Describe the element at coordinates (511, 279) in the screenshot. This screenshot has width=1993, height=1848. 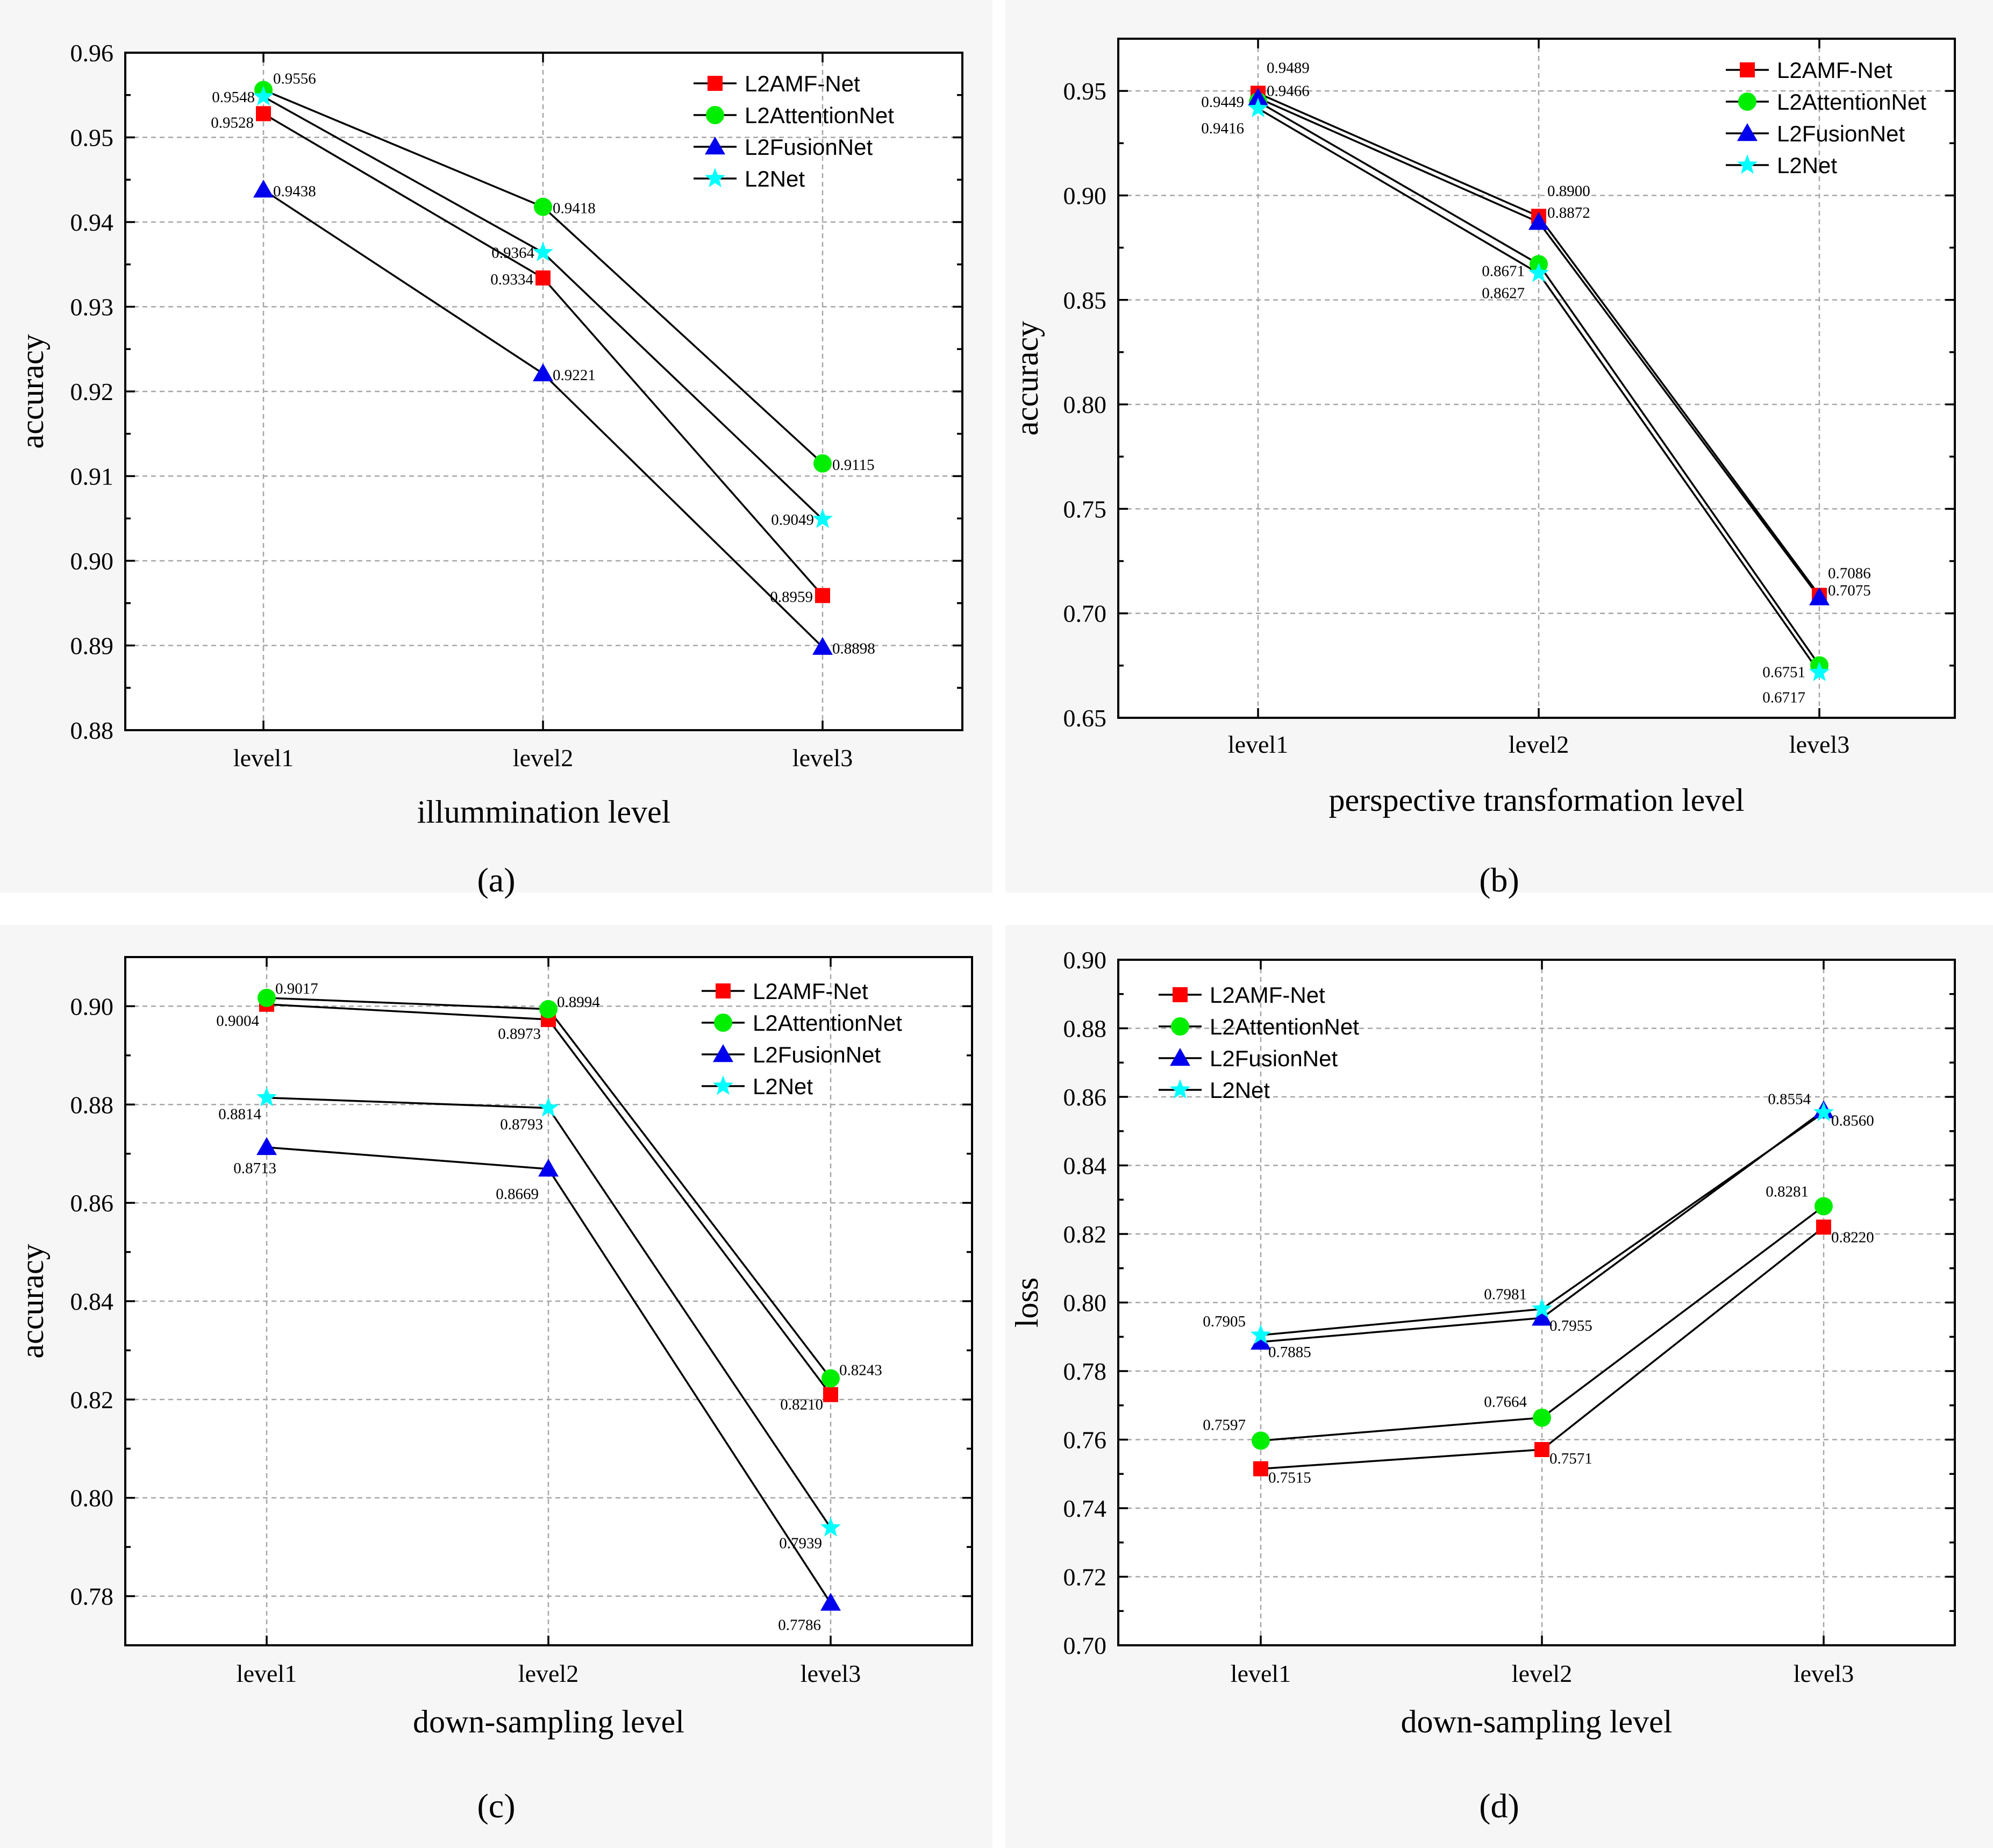
I see `data-label-l2amf-net: 0.9334` at that location.